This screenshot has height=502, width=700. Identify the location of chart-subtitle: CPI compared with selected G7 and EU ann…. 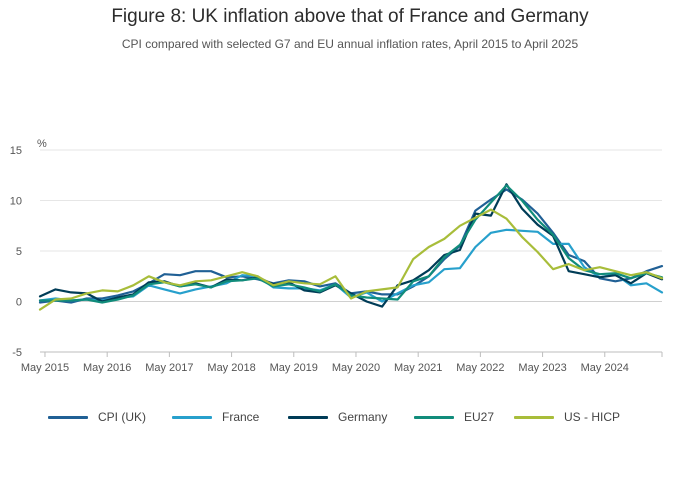
(350, 44).